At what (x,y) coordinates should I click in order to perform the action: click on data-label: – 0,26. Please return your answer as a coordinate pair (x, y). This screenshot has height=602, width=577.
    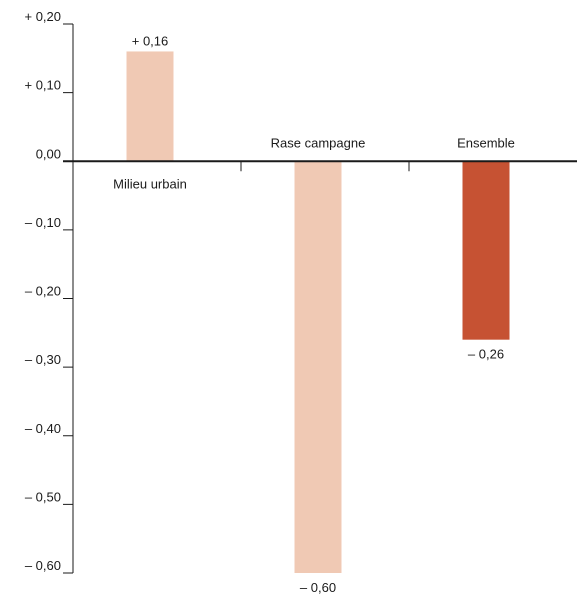
    Looking at the image, I should click on (486, 354).